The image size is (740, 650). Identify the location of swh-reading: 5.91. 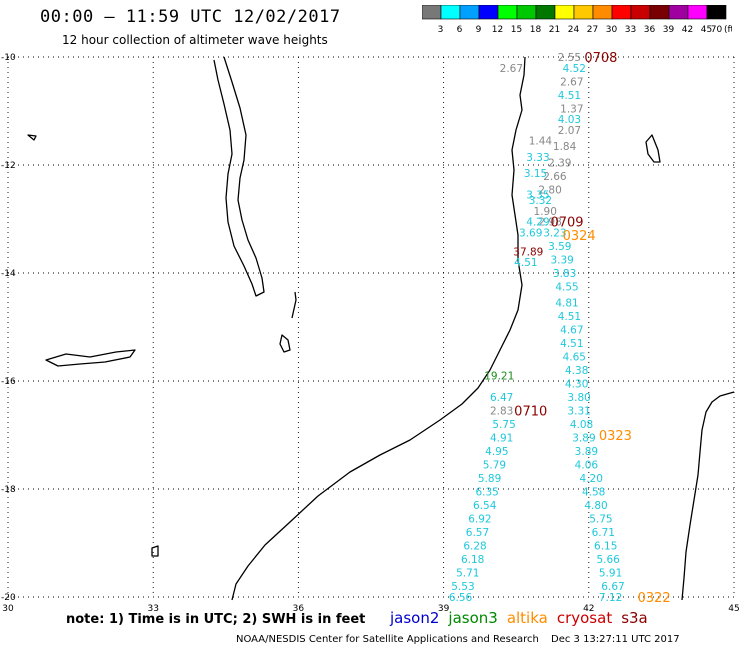
(610, 574).